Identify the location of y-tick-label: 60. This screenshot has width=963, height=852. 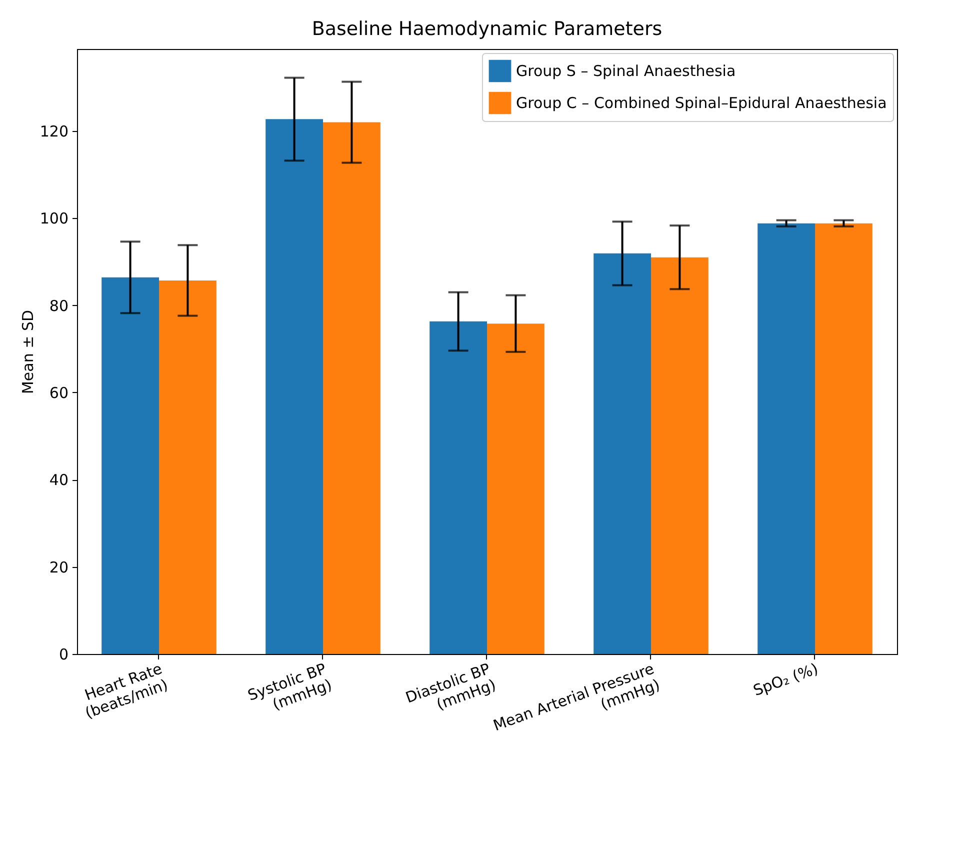
(58, 393).